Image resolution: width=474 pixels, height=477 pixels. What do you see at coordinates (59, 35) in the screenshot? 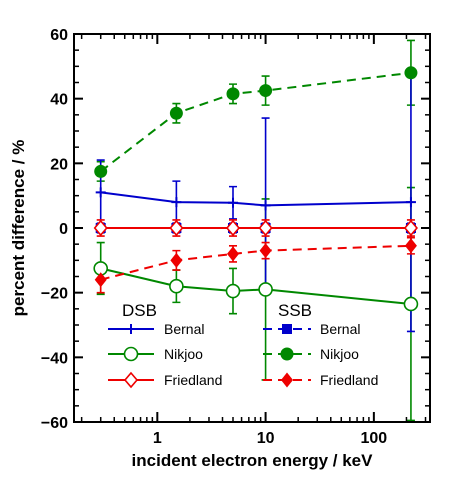
I see `y-tick-label: 60` at bounding box center [59, 35].